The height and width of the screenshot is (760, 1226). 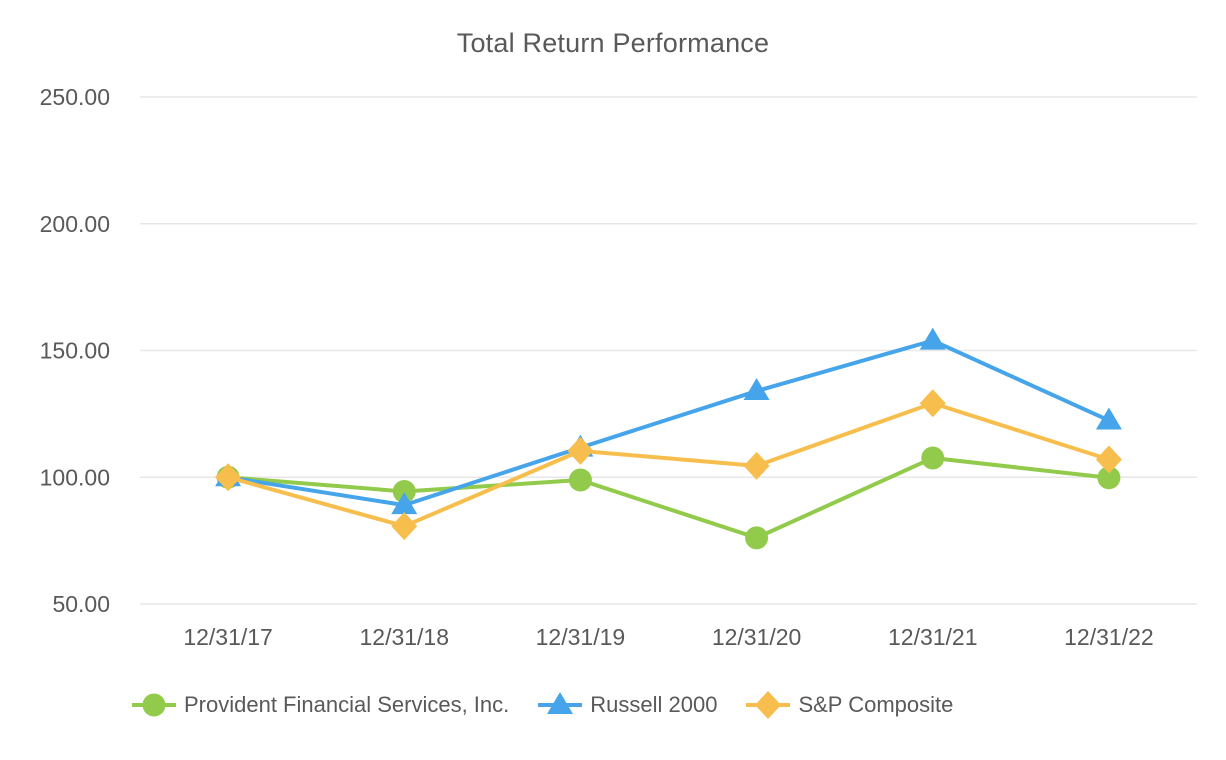 I want to click on y-tick-label: 150.00, so click(x=75, y=351).